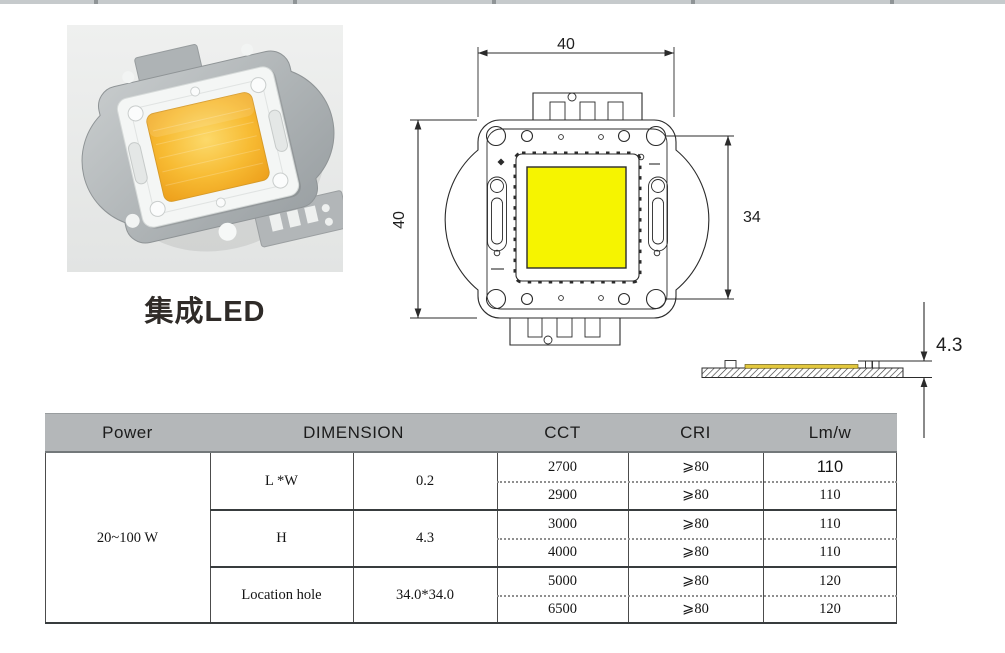 This screenshot has width=1005, height=653. What do you see at coordinates (801, 366) in the screenshot?
I see `led-layer-section` at bounding box center [801, 366].